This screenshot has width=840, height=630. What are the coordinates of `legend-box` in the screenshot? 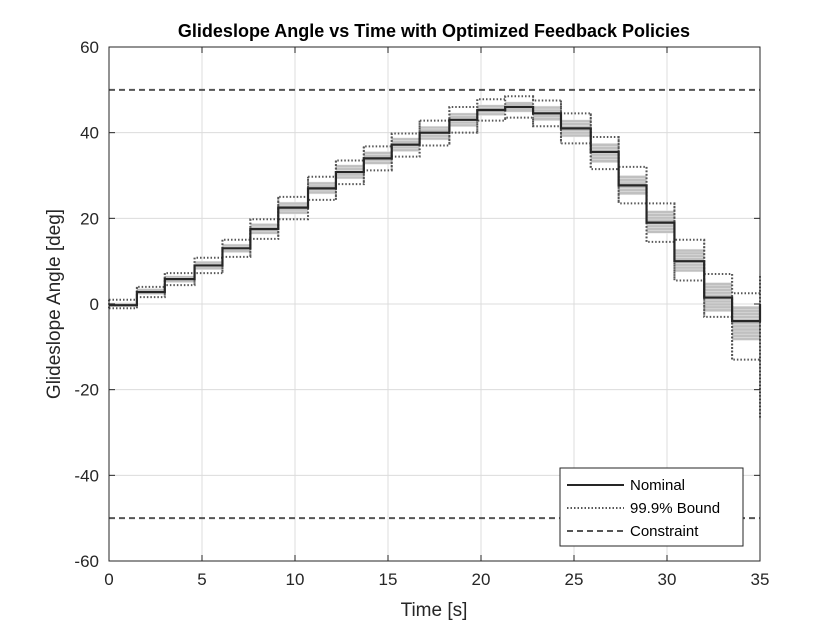 It's located at (651, 507).